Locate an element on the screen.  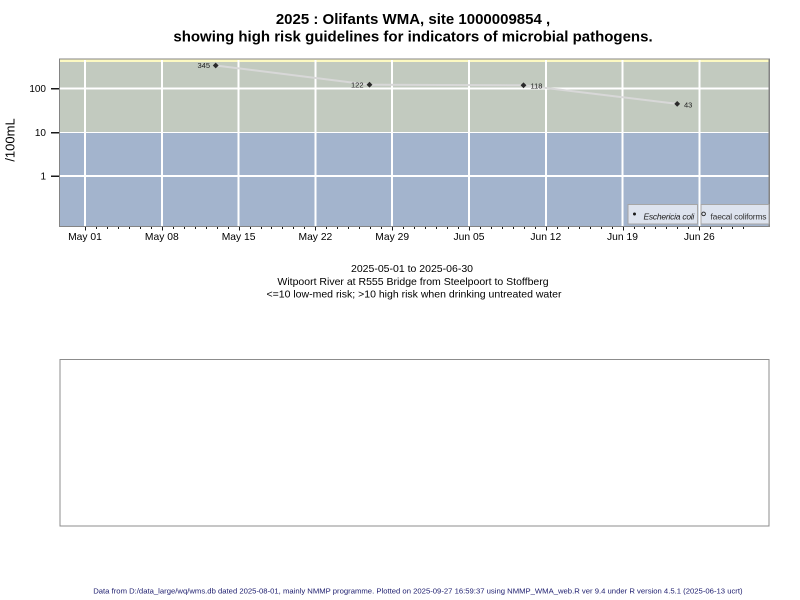
svg-text:2025 : Olifants WMA, site 1000: 2025 : Olifants WMA, site 1000009854 , is located at coordinates (413, 19).